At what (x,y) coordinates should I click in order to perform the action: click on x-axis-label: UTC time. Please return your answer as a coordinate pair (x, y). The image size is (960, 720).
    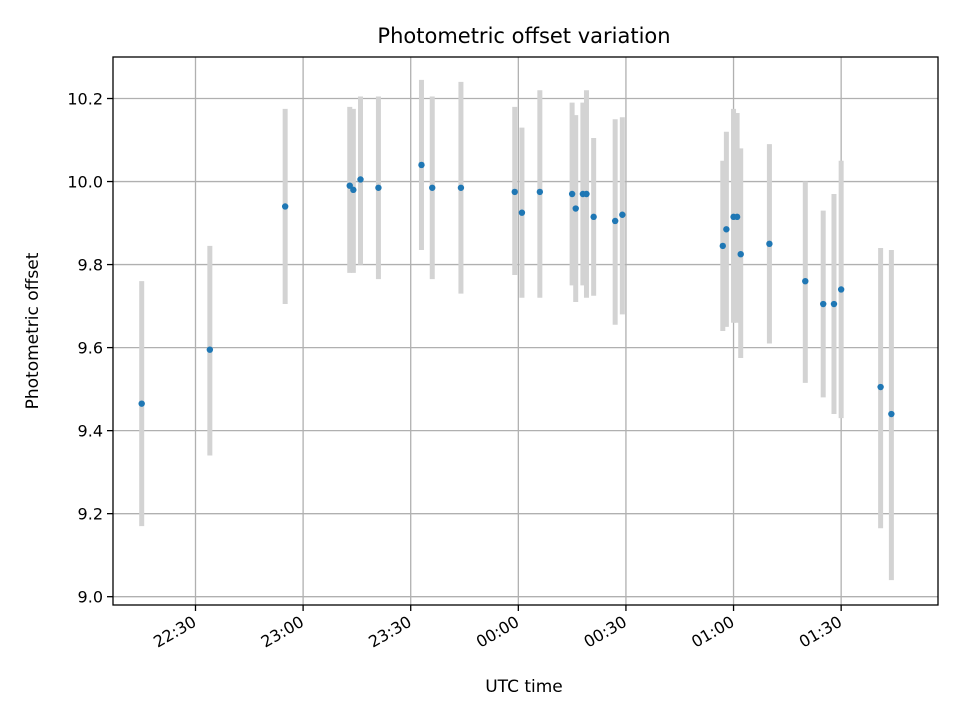
    Looking at the image, I should click on (524, 687).